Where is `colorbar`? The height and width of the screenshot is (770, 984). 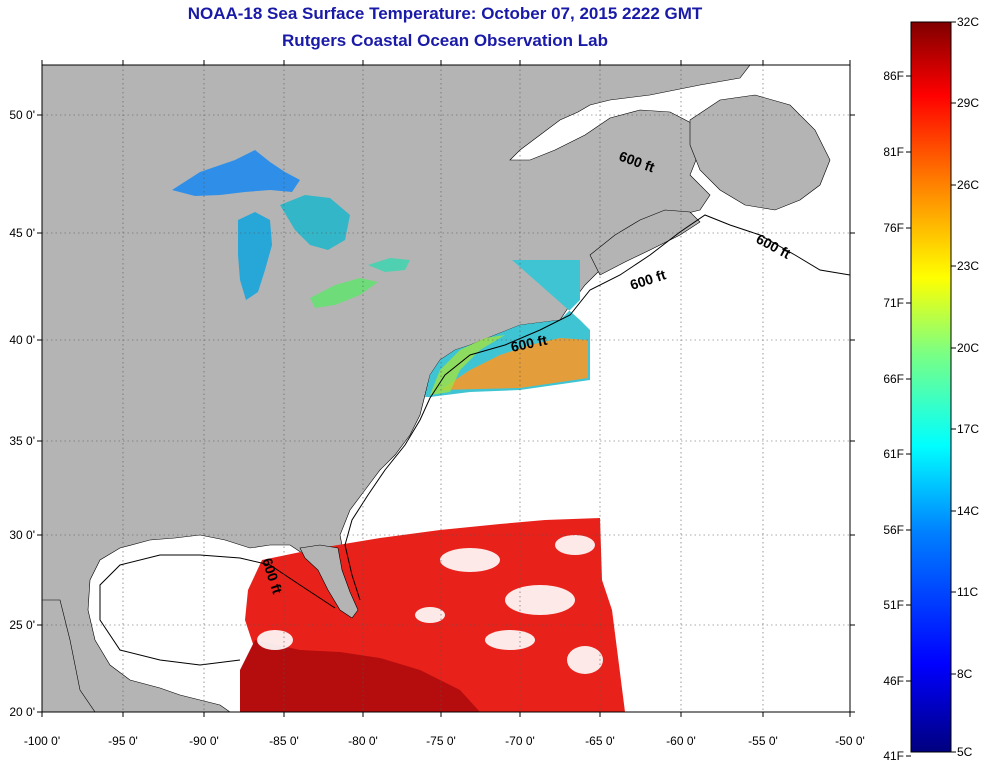 colorbar is located at coordinates (931, 387).